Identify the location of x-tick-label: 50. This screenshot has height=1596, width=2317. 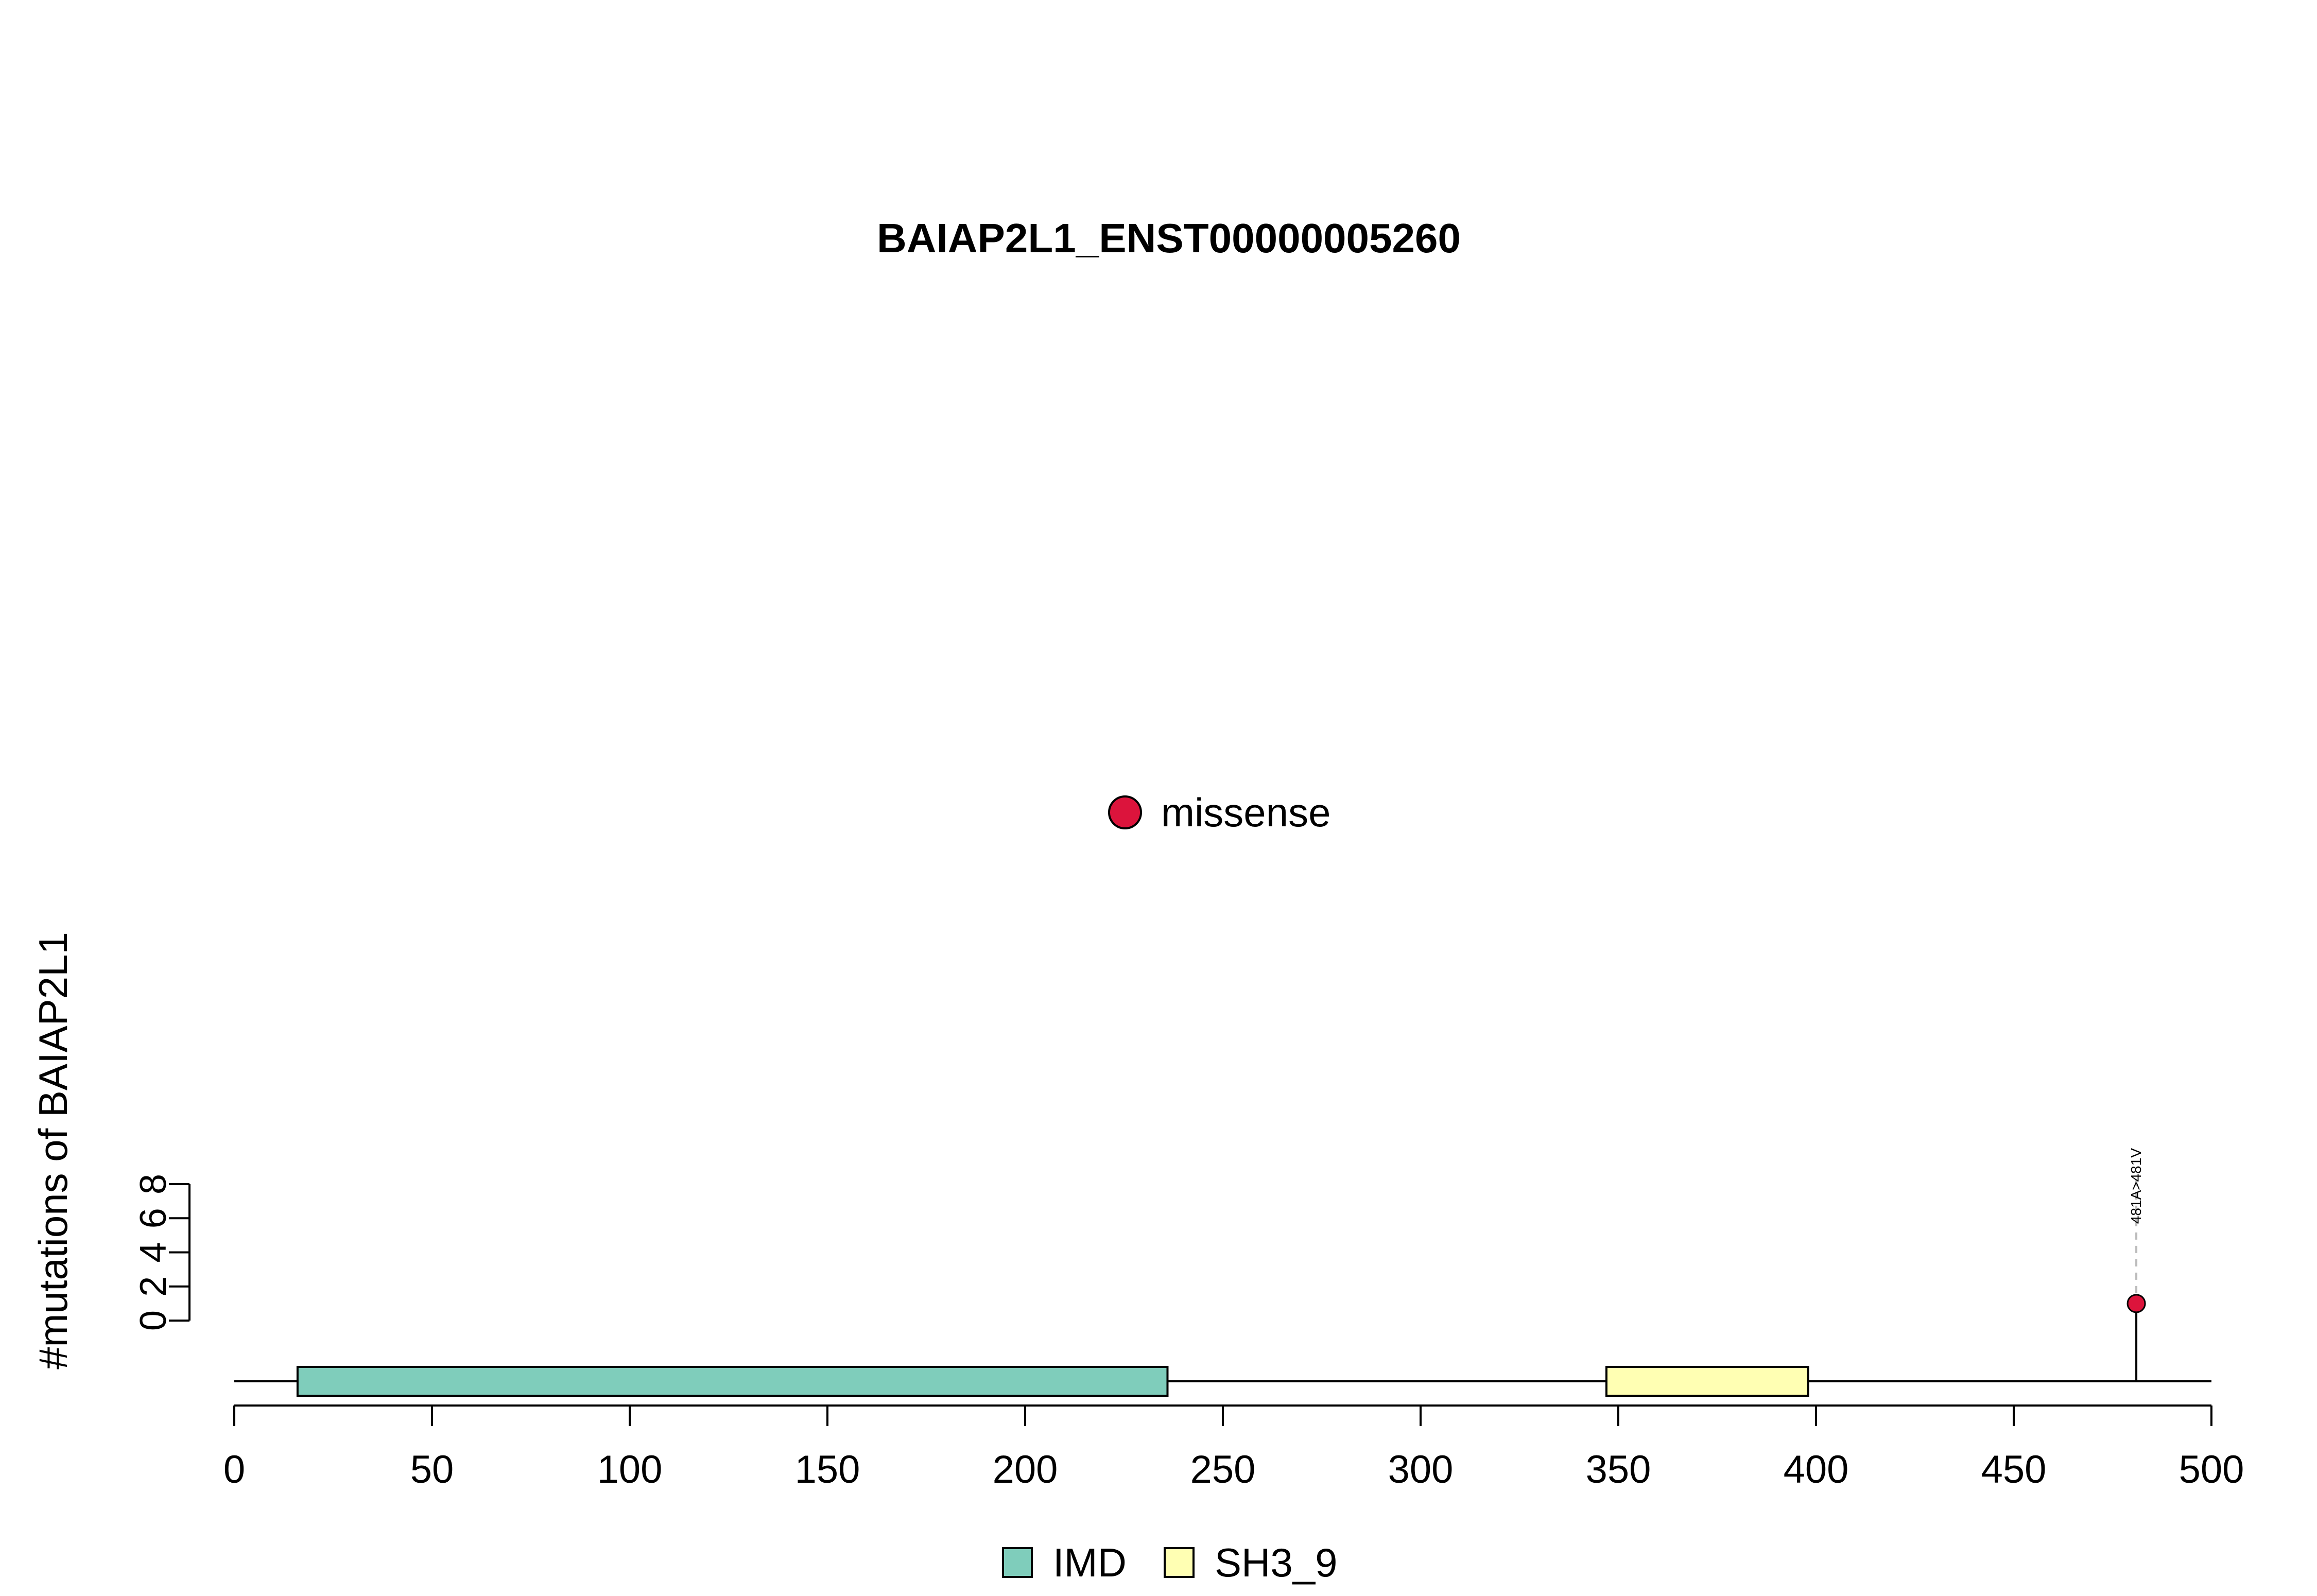
(432, 1469).